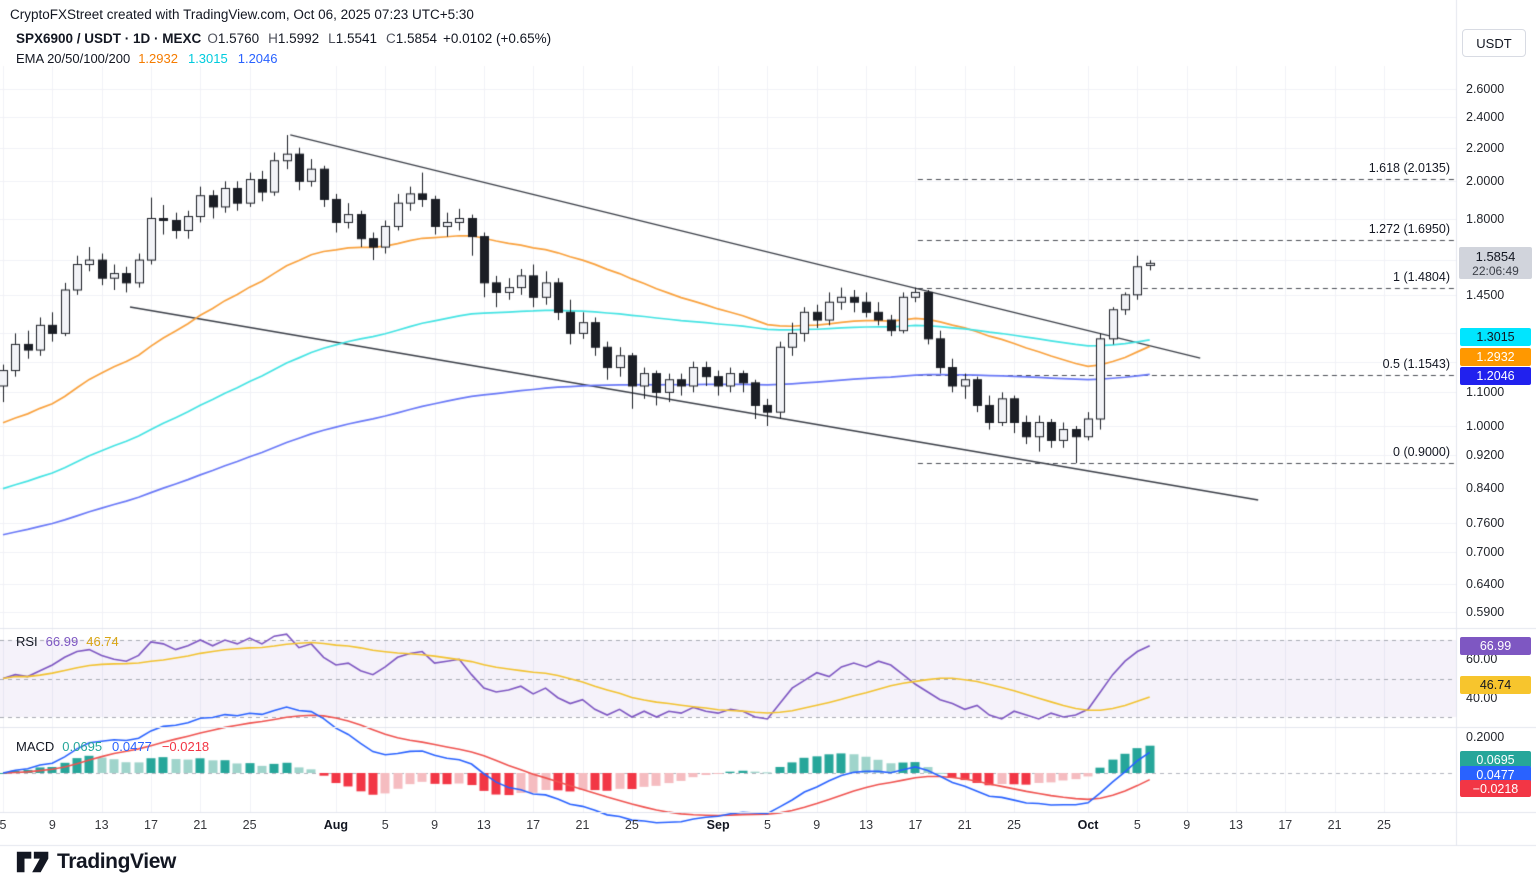  Describe the element at coordinates (1485, 116) in the screenshot. I see `price-axis-tick: 2.4000` at that location.